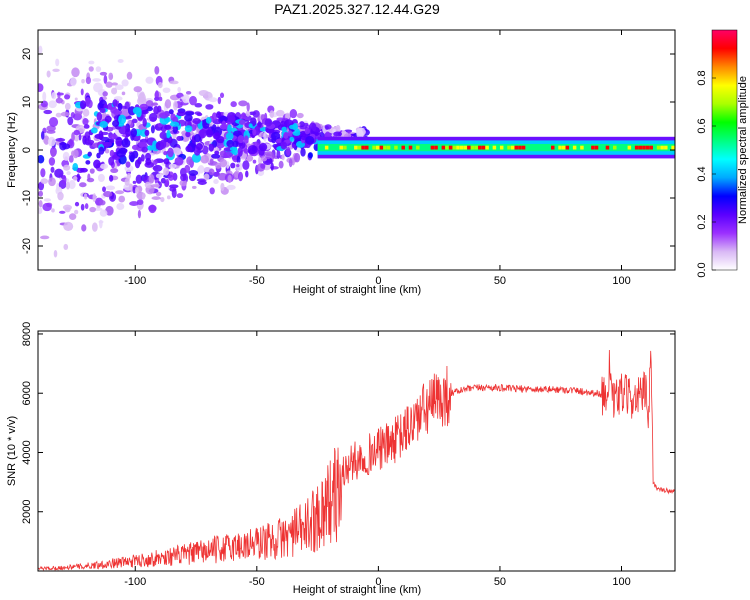 The width and height of the screenshot is (750, 600). What do you see at coordinates (378, 582) in the screenshot?
I see `snr-x-tick-label: 0` at bounding box center [378, 582].